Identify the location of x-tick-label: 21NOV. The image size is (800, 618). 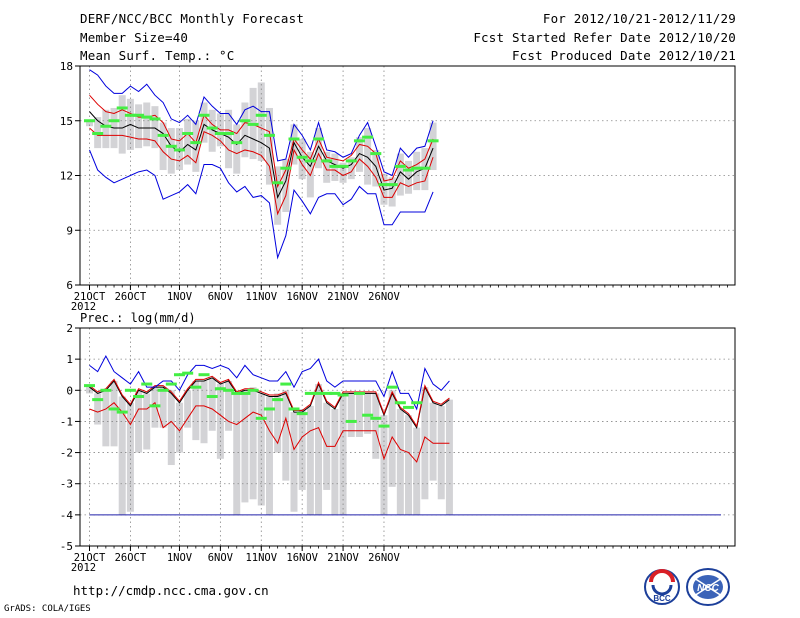
(343, 558).